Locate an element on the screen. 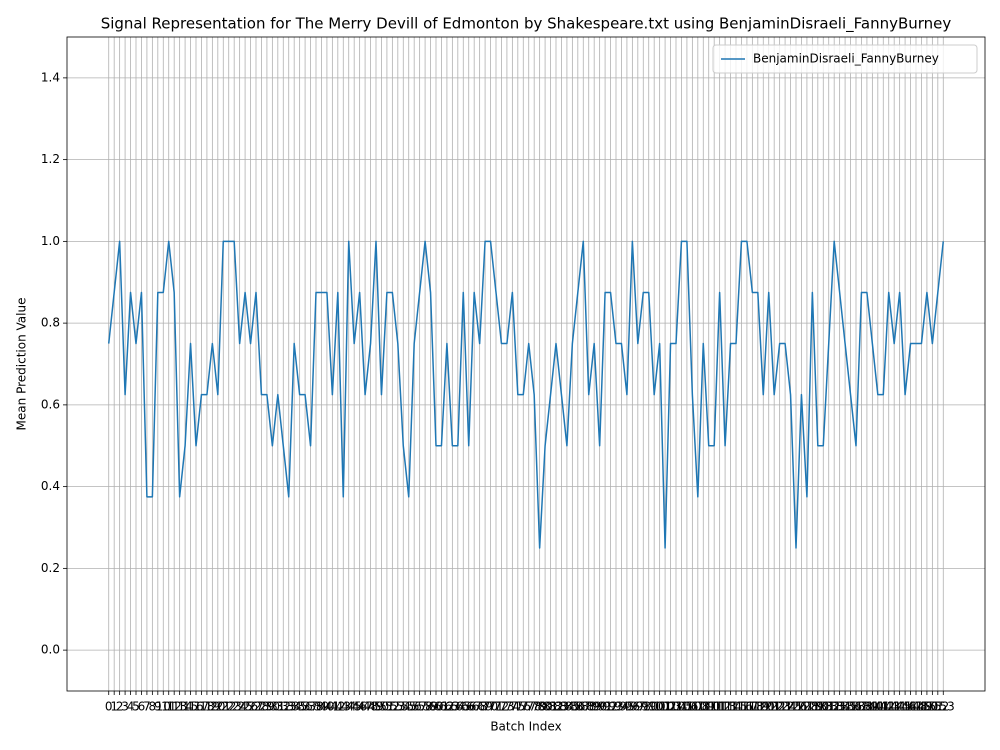  x-tick-label: 16 is located at coordinates (195, 707).